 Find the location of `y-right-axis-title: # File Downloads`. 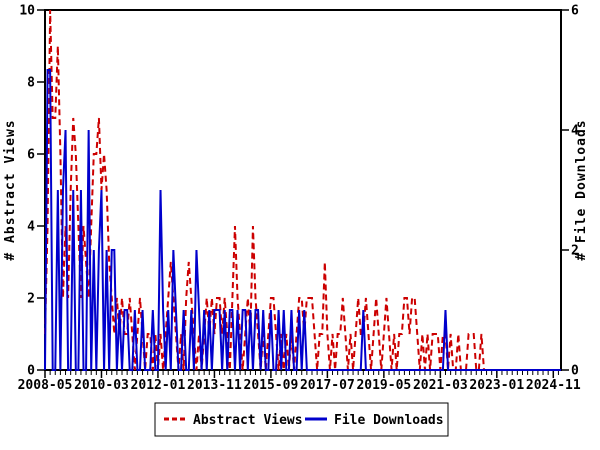

y-right-axis-title: # File Downloads is located at coordinates (581, 189).